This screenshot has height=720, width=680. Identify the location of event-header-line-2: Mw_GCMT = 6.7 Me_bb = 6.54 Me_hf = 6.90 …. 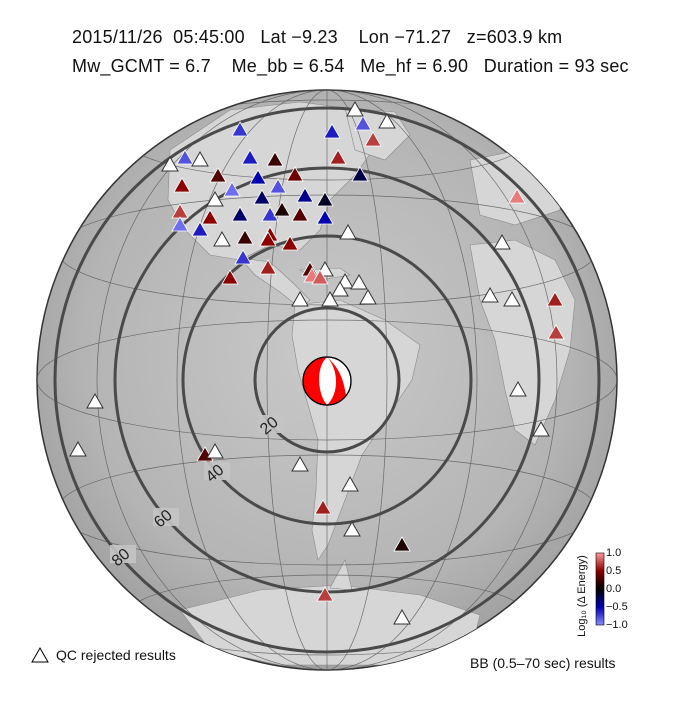
(350, 66).